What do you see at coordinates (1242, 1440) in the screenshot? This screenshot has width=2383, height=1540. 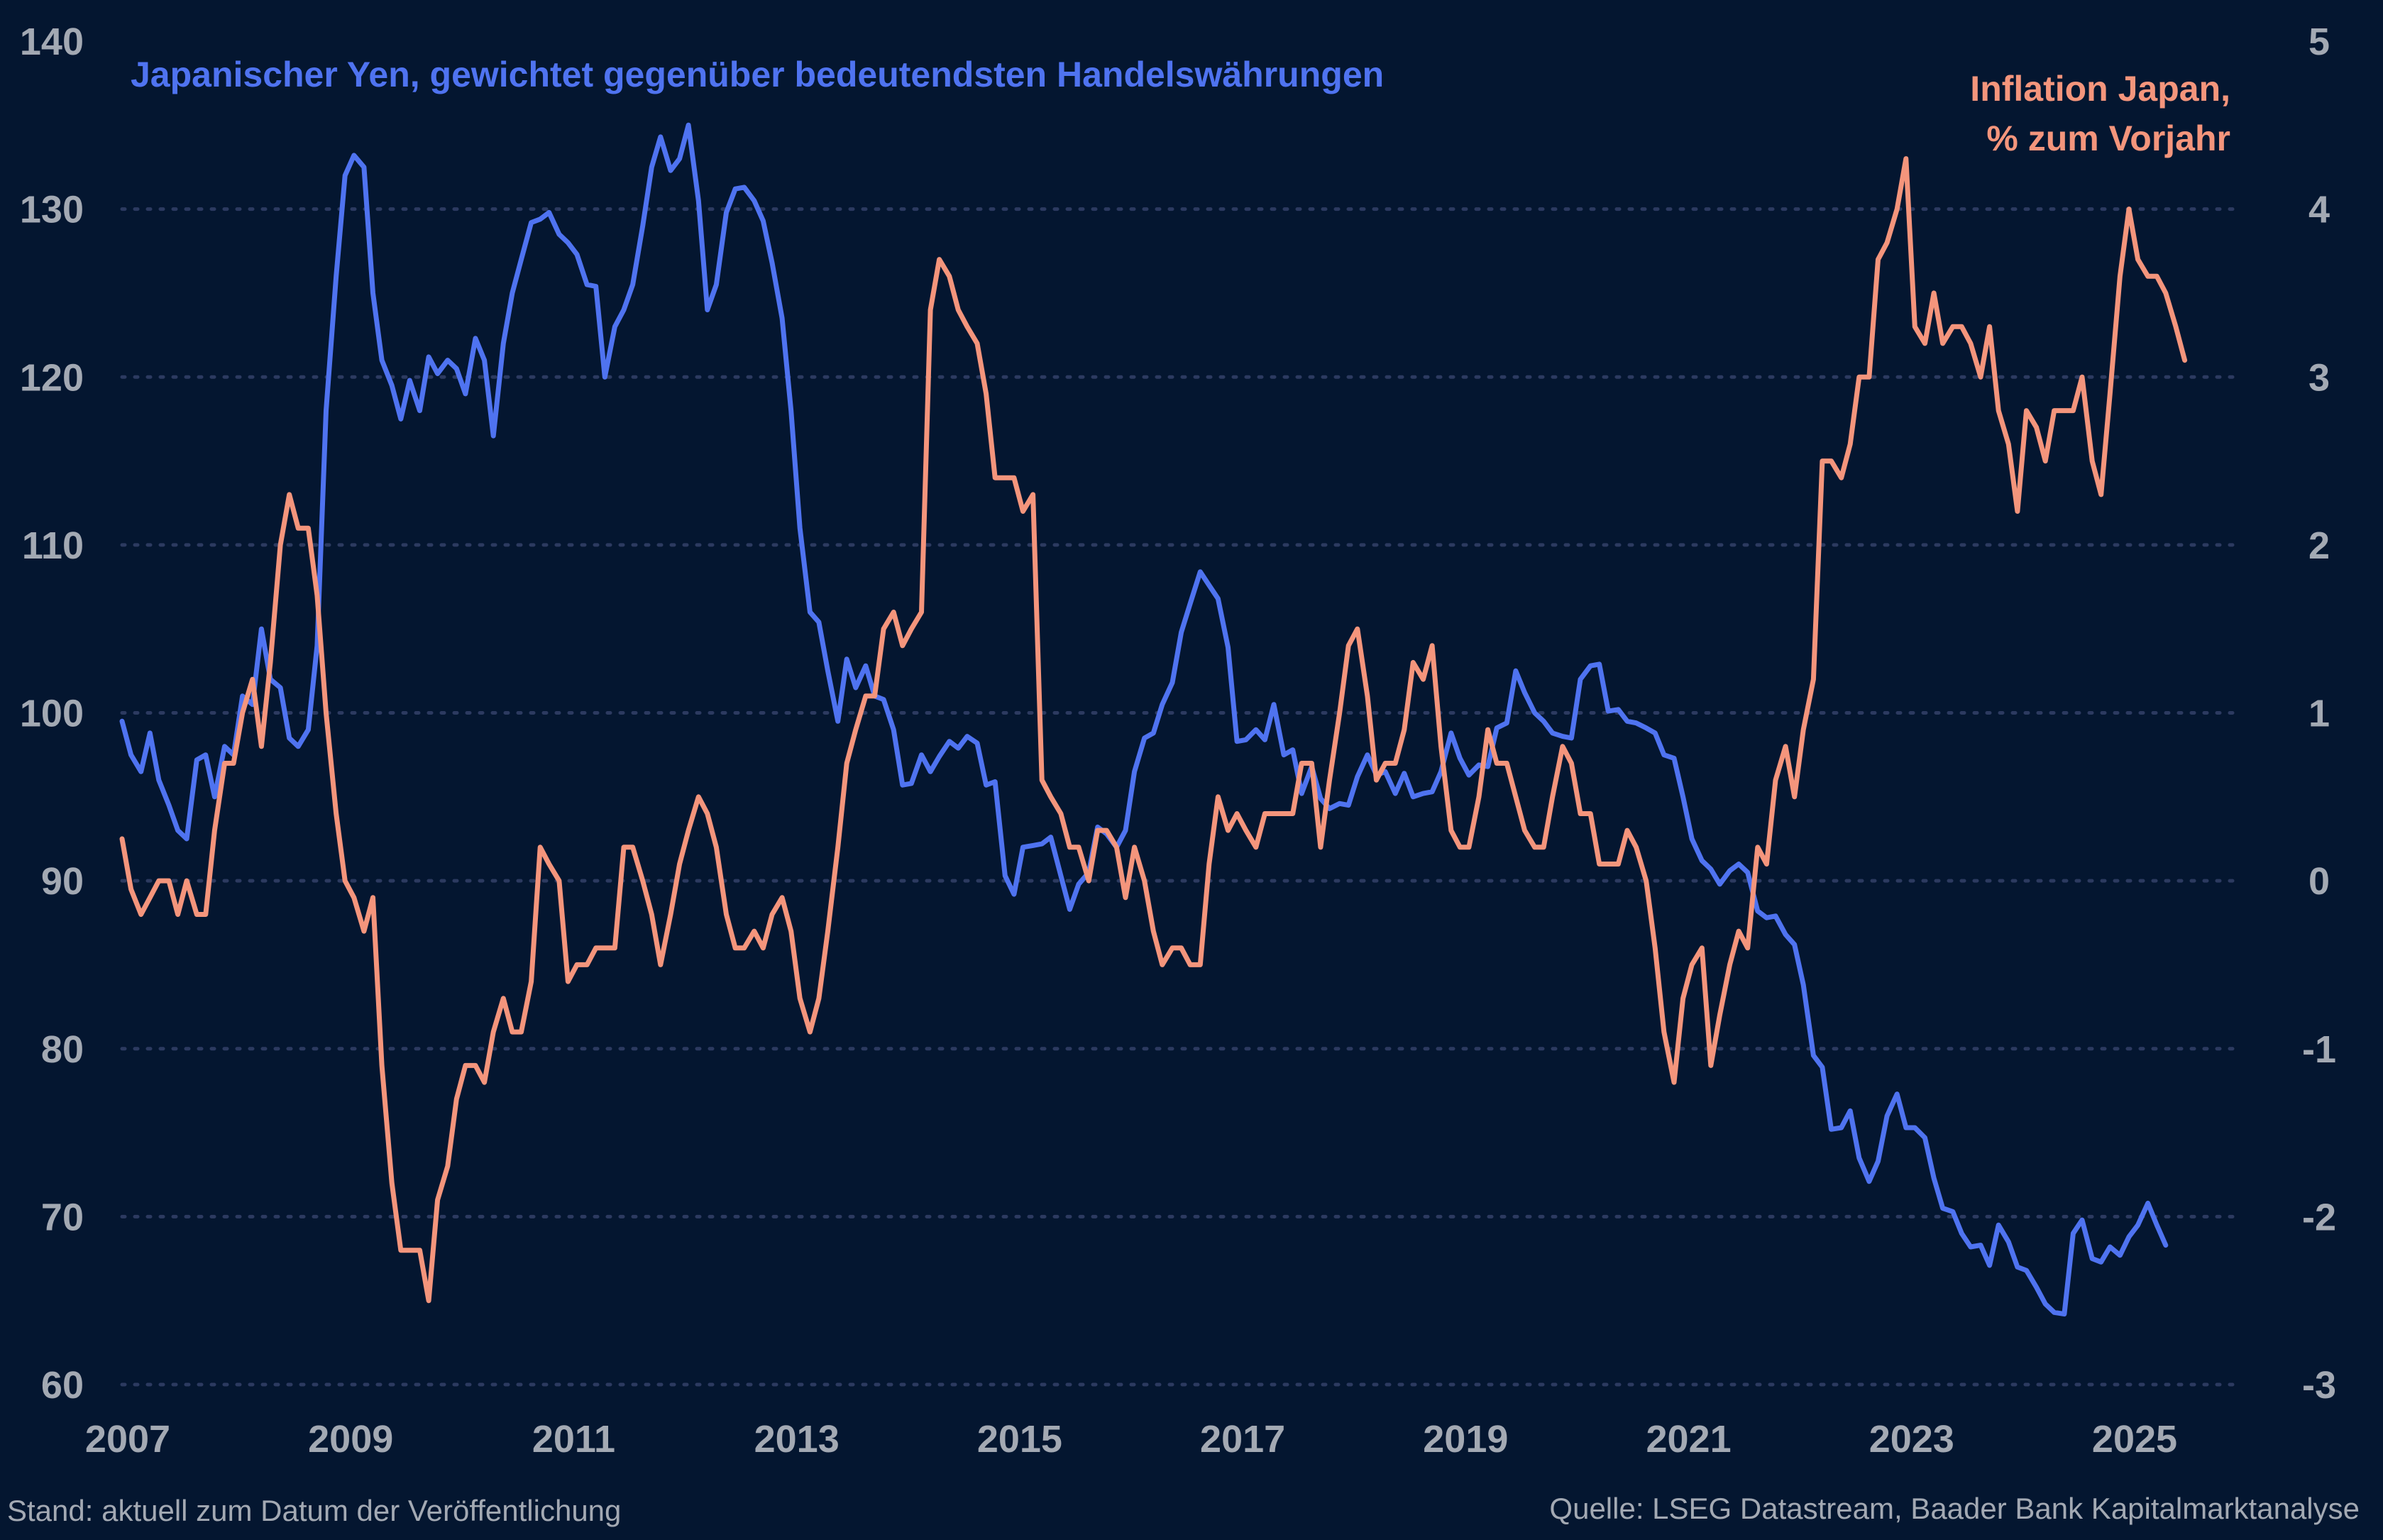 I see `x-tick-label: 2017` at bounding box center [1242, 1440].